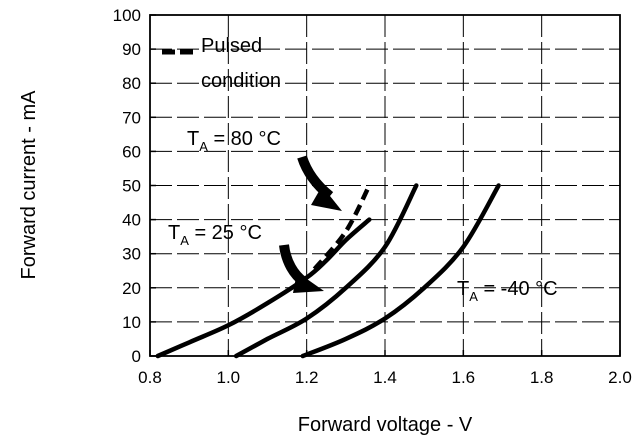 The height and width of the screenshot is (442, 637). Describe the element at coordinates (263, 288) in the screenshot. I see `series-ta-80-curve` at that location.